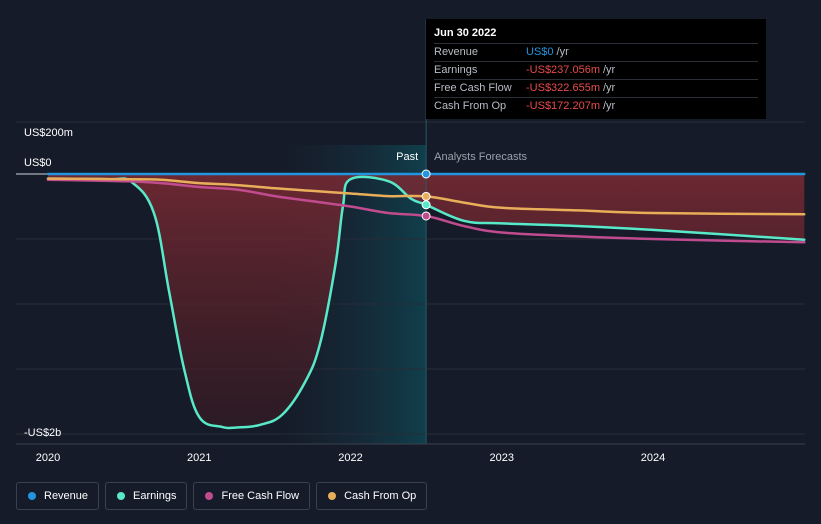  I want to click on marker-free-cash-flow, so click(426, 216).